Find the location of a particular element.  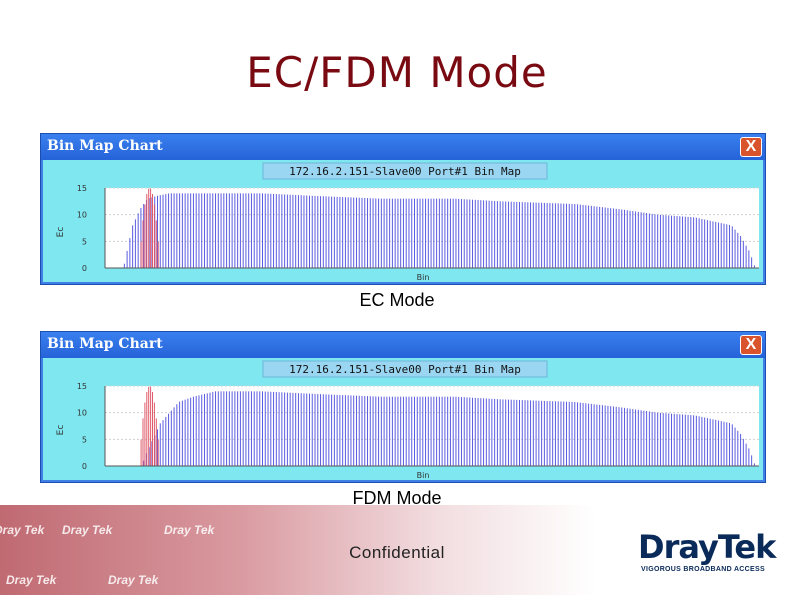

draytek-logo: DrayTek is located at coordinates (707, 547).